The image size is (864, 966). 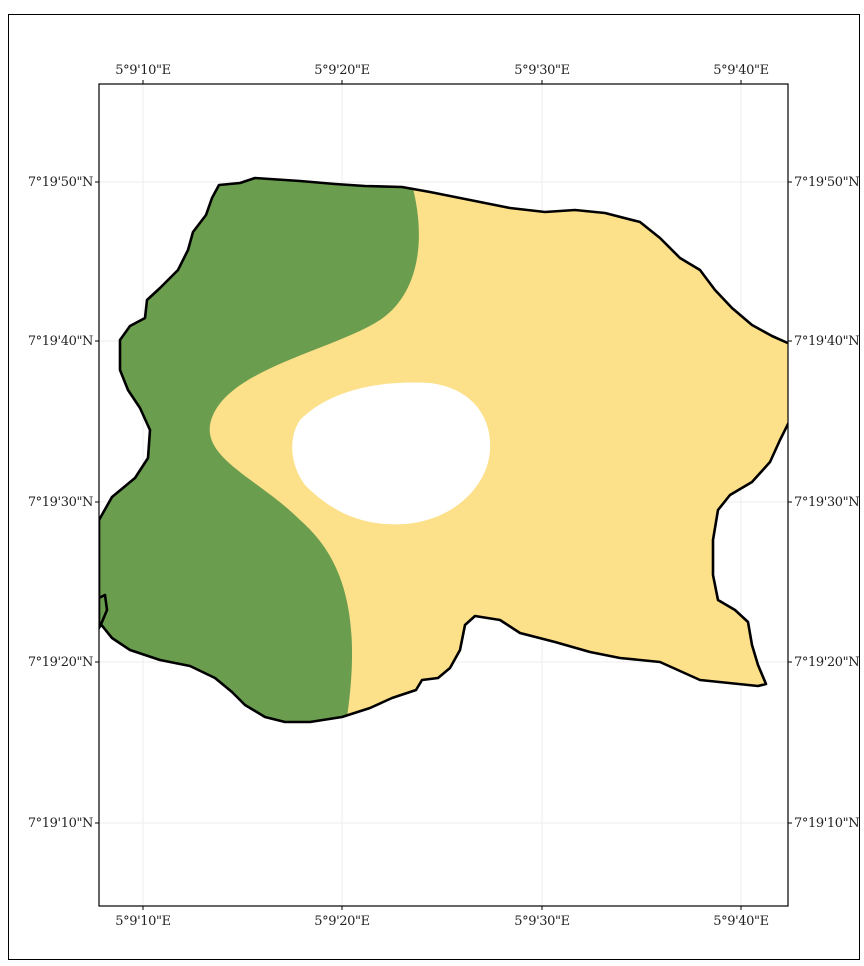 I want to click on lat-label-left-4: 7°19'20"N, so click(x=60, y=662).